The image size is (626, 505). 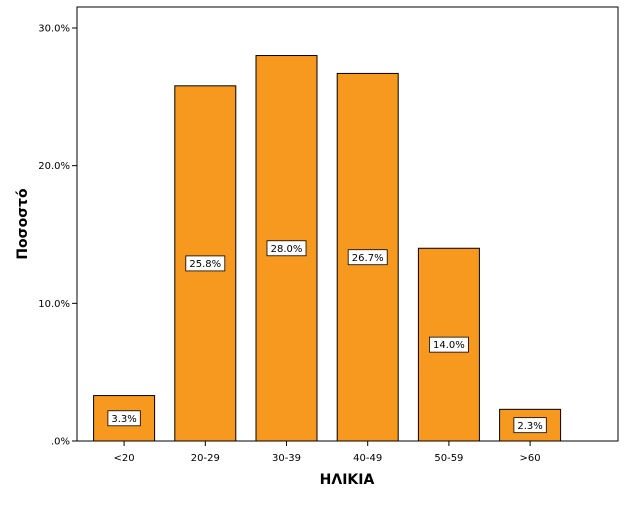 I want to click on data-label: 14.0%, so click(x=449, y=345).